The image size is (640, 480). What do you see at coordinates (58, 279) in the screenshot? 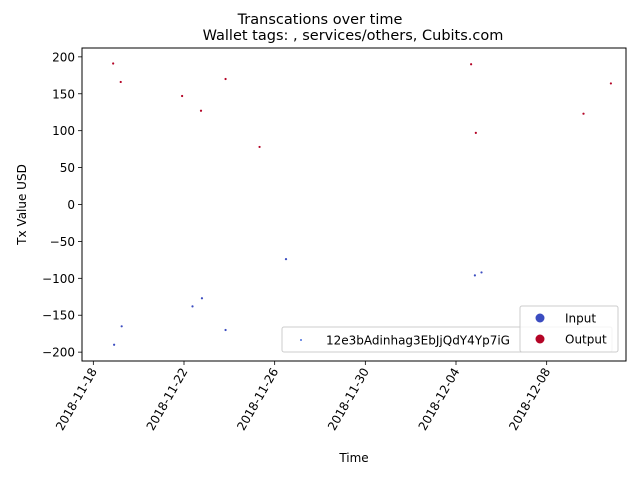
I see `y-tick-label: −100` at bounding box center [58, 279].